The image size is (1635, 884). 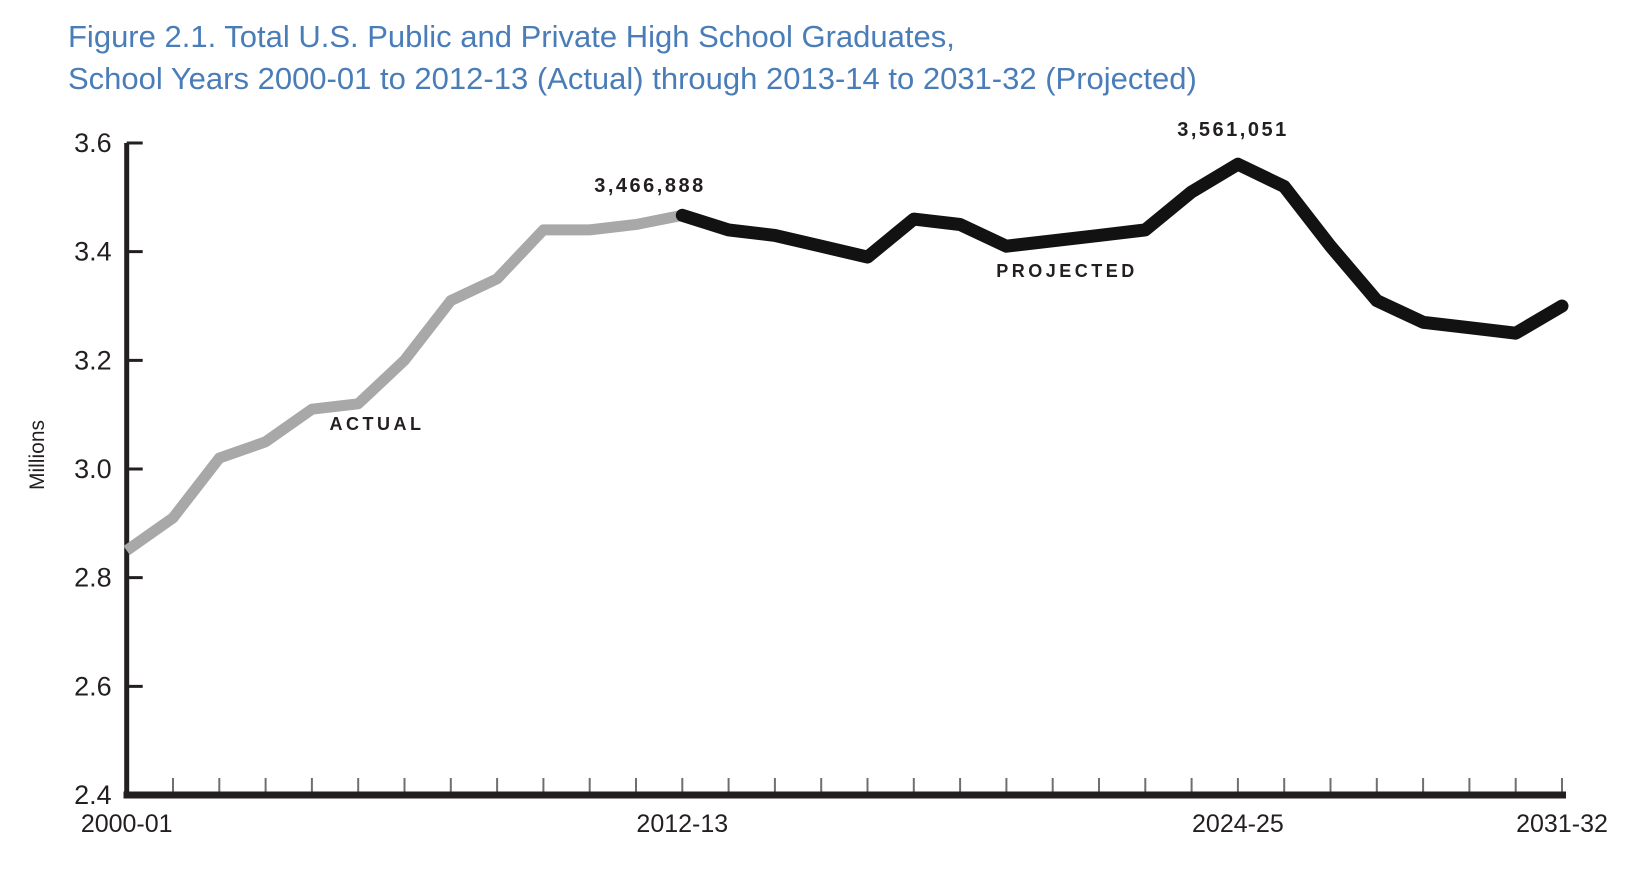 I want to click on point-label-2024-25: 3,561,051, so click(x=1232, y=130).